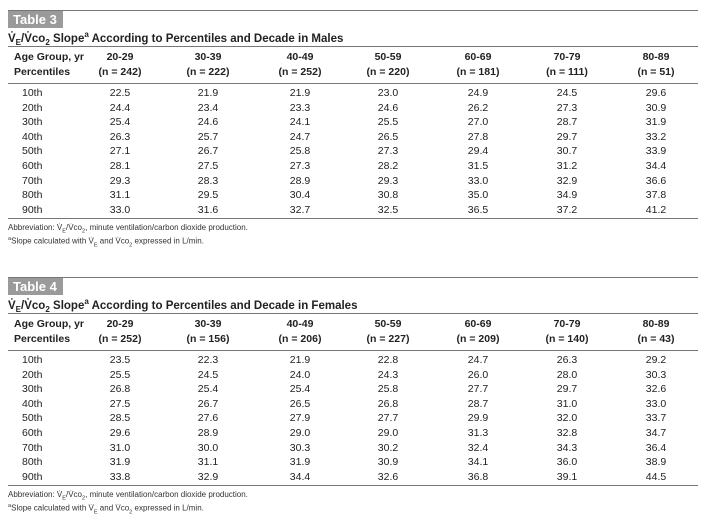 The height and width of the screenshot is (528, 703). I want to click on cell: 24.0, so click(300, 374).